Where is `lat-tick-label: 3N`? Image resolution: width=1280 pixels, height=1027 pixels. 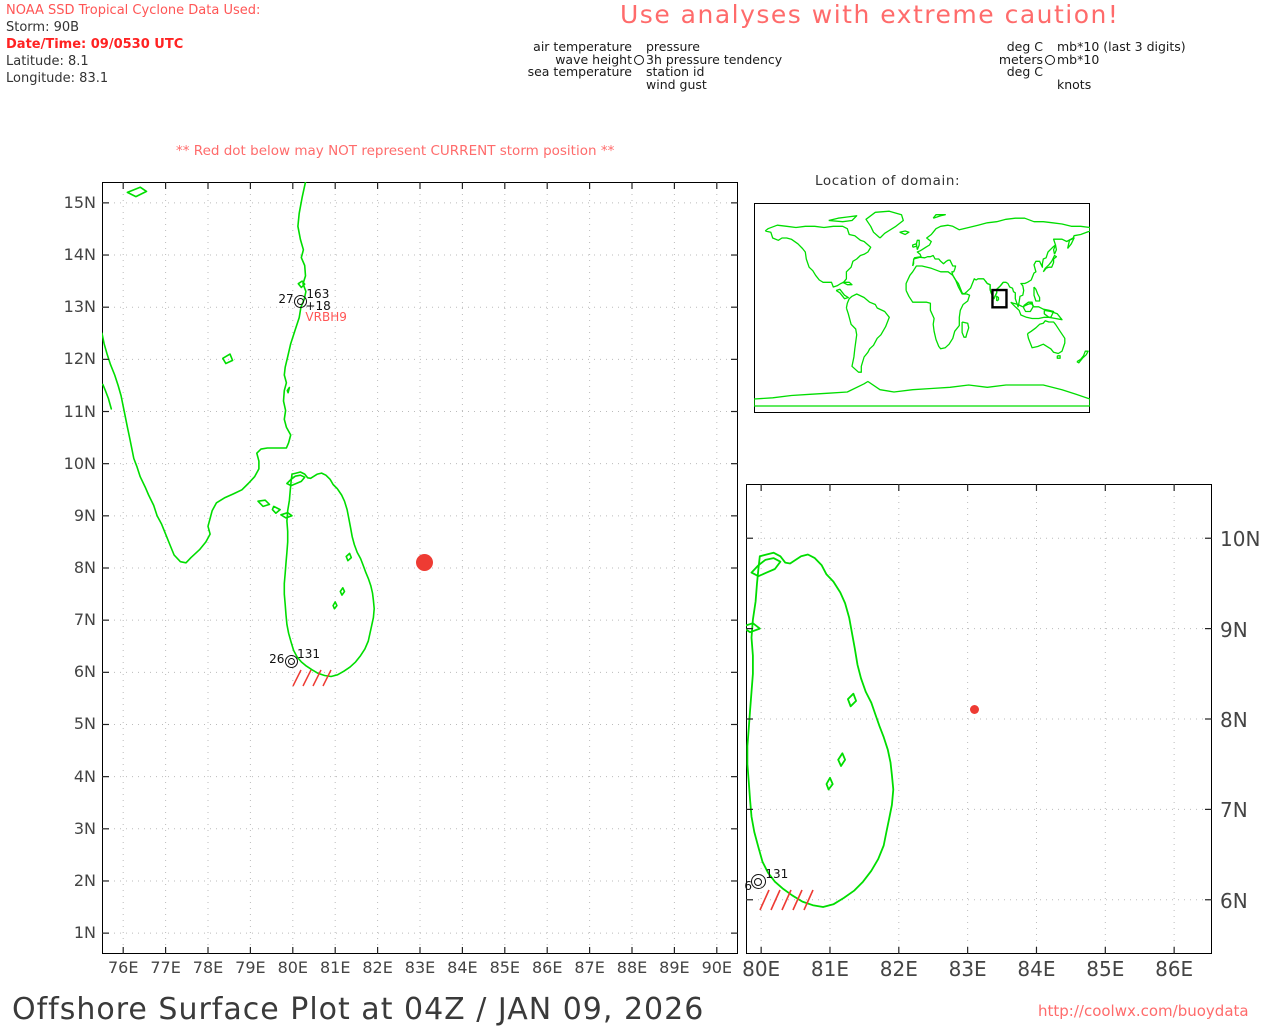 lat-tick-label: 3N is located at coordinates (84, 828).